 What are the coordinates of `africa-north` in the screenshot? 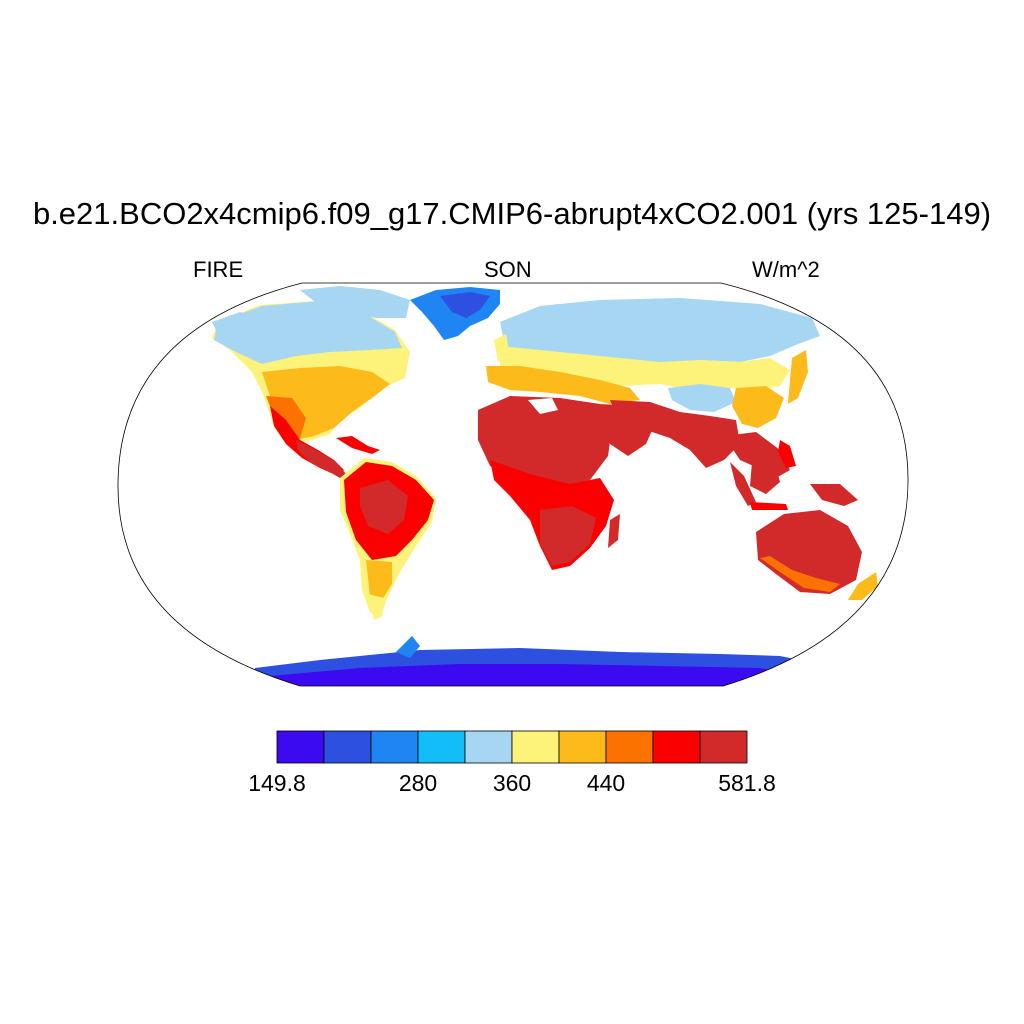 It's located at (545, 442).